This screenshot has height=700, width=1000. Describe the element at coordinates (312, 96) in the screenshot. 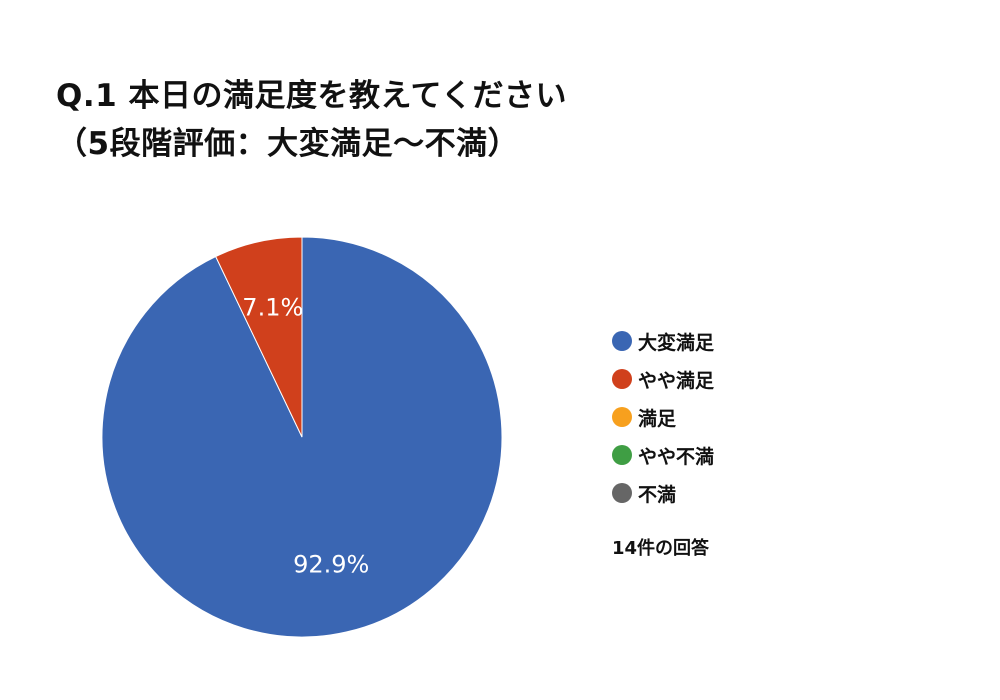

I see `chart-title-line-1: Q.1 本日の満足度を教えてください` at that location.